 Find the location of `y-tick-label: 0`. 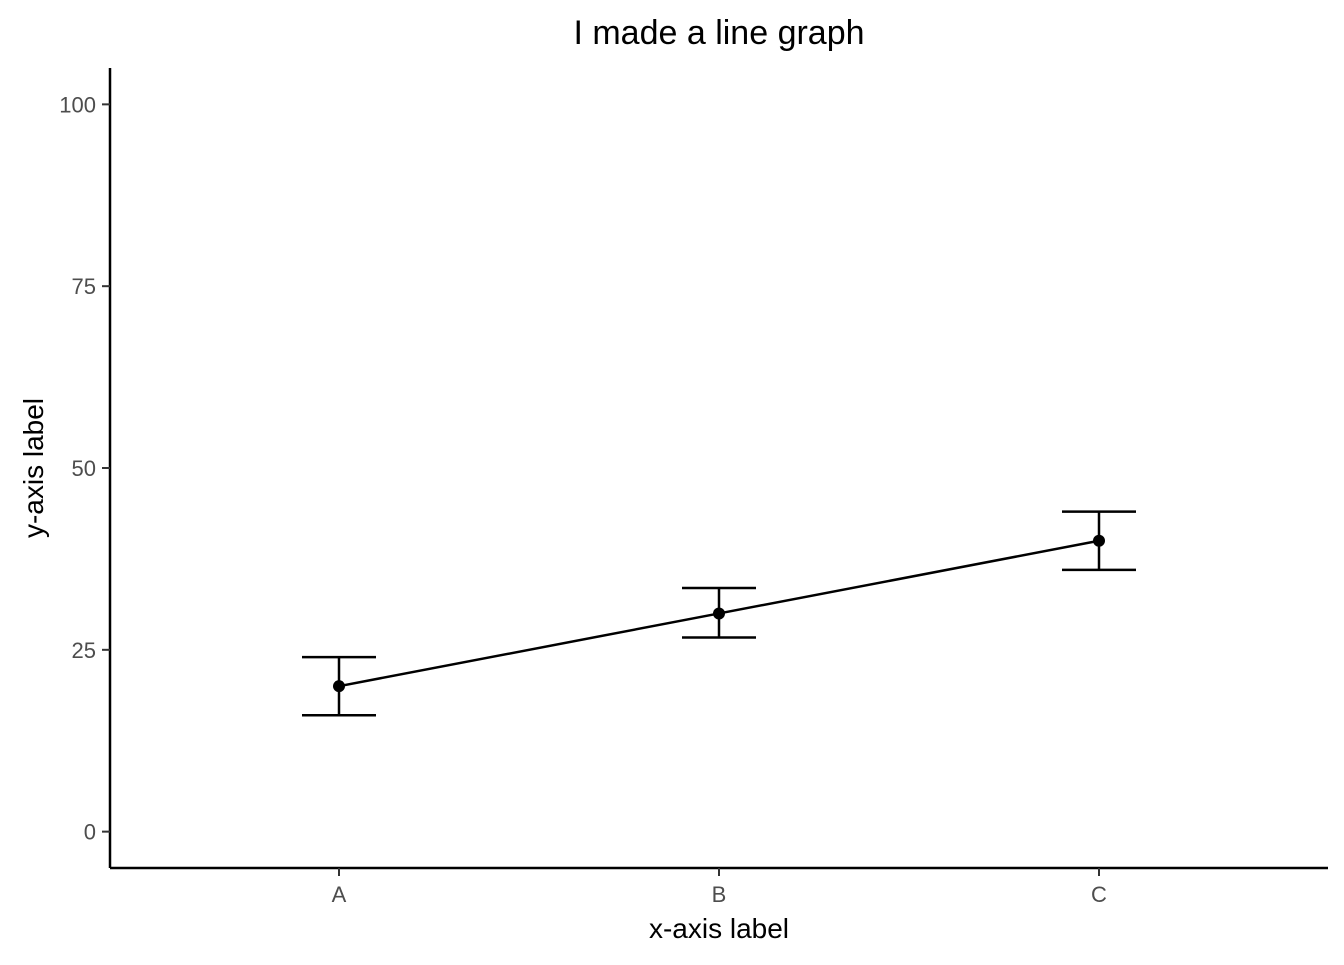

y-tick-label: 0 is located at coordinates (90, 832).